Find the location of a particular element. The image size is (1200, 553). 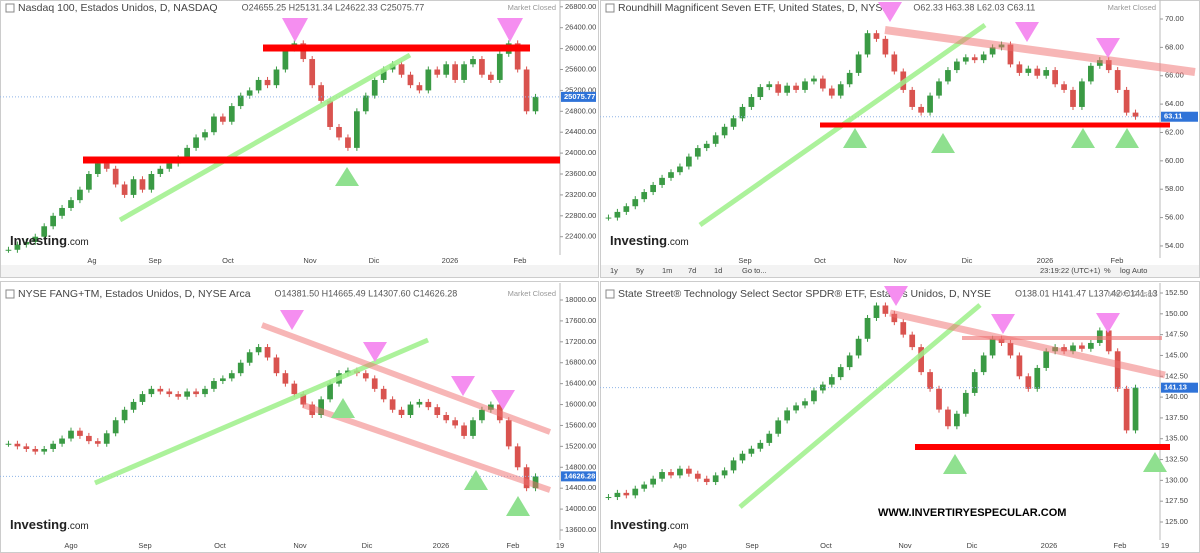

title-icon is located at coordinates (610, 294).